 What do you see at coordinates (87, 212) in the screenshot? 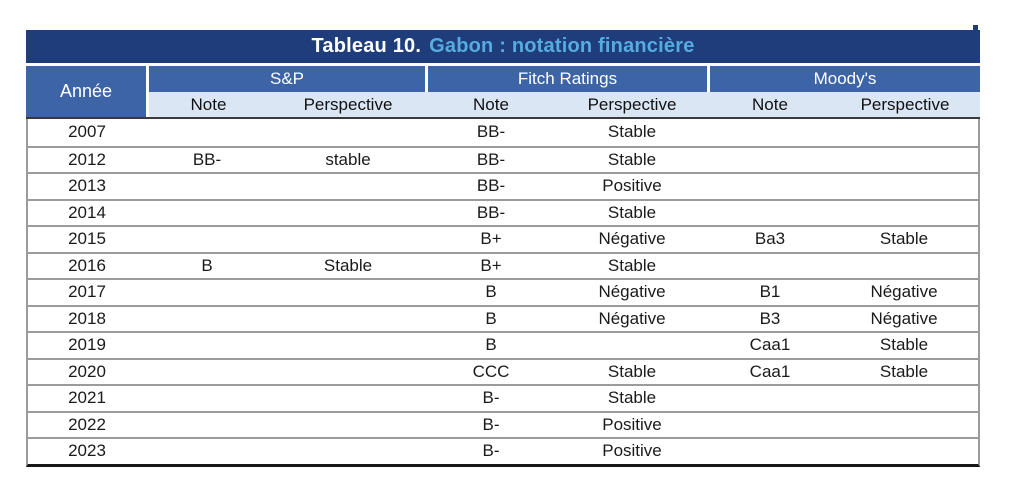
I see `cell-year: 2014` at bounding box center [87, 212].